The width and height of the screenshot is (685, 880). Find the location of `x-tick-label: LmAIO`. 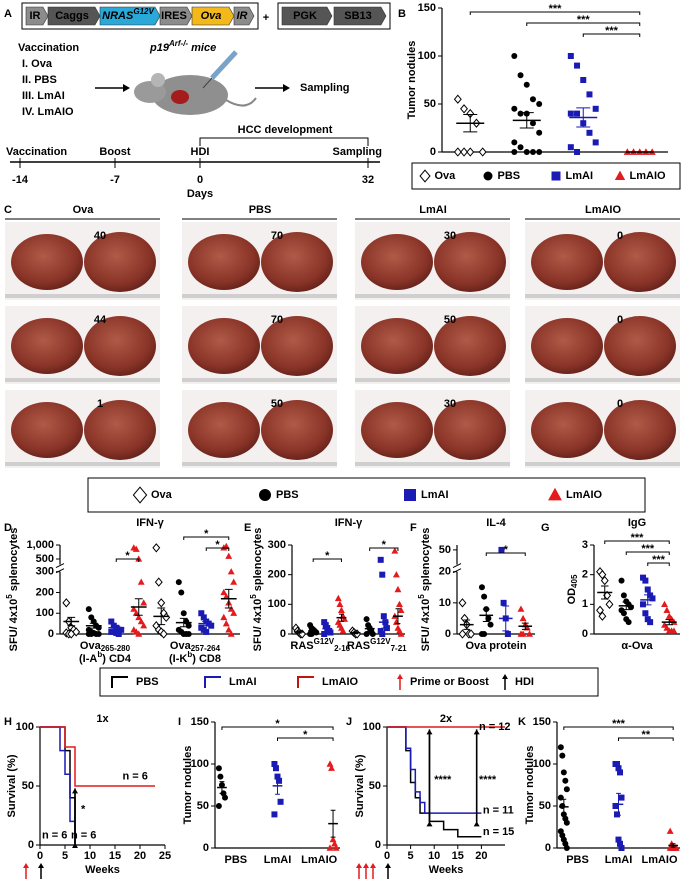

x-tick-label: LmAIO is located at coordinates (319, 860).